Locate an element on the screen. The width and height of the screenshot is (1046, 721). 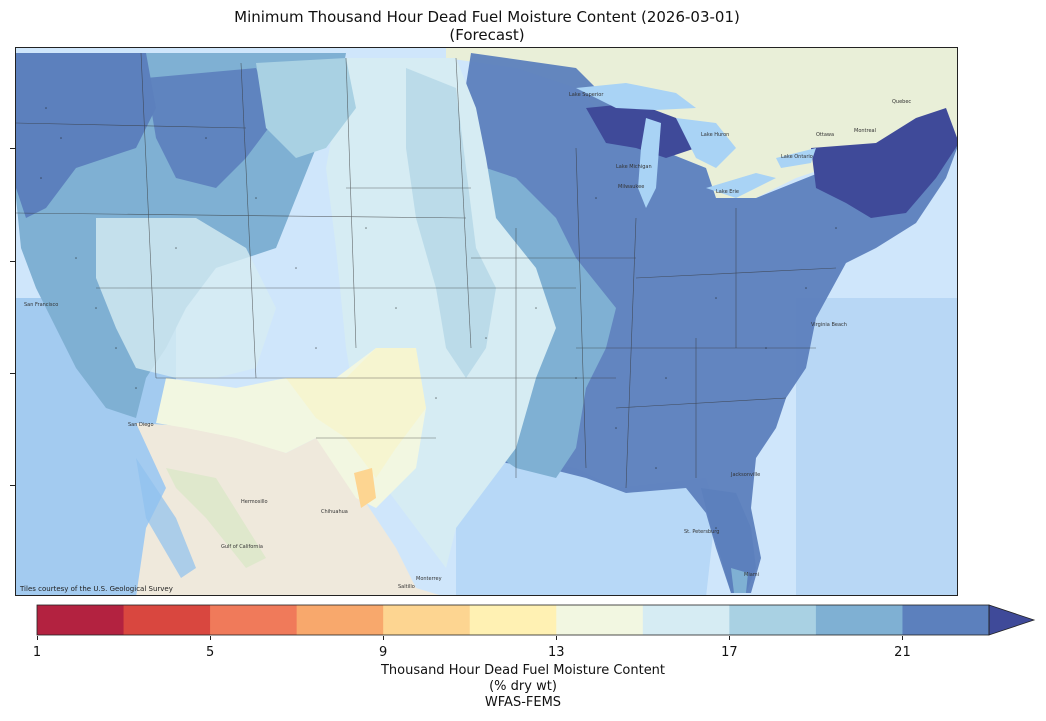
place-label: San Diego is located at coordinates (141, 425).